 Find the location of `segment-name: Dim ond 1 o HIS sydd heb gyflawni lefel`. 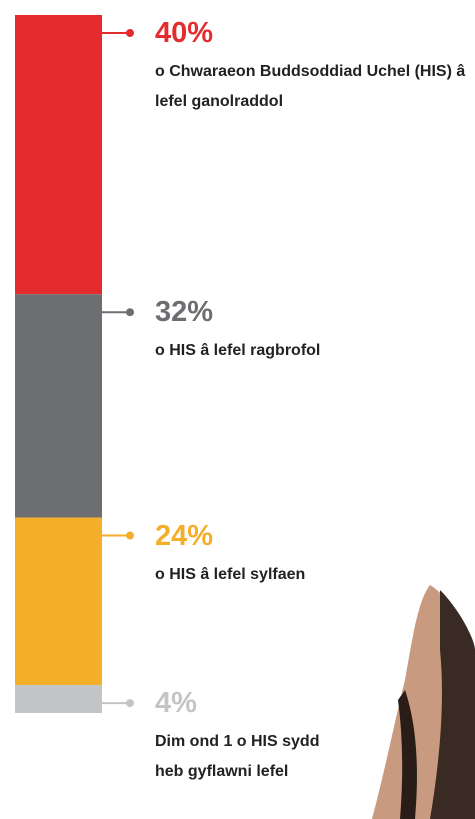

segment-name: Dim ond 1 o HIS sydd heb gyflawni lefel is located at coordinates (237, 757).